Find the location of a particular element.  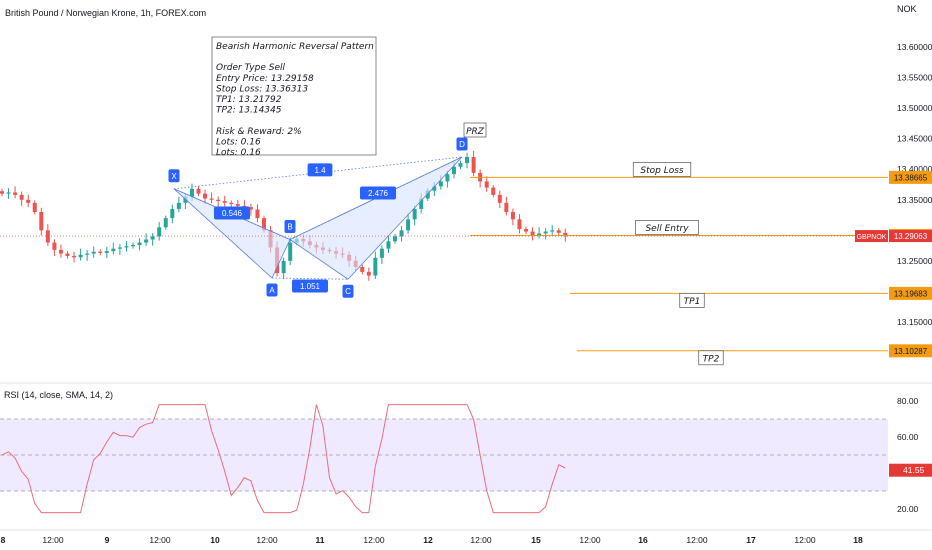

price-tick-label: 13.15000 is located at coordinates (914, 322).